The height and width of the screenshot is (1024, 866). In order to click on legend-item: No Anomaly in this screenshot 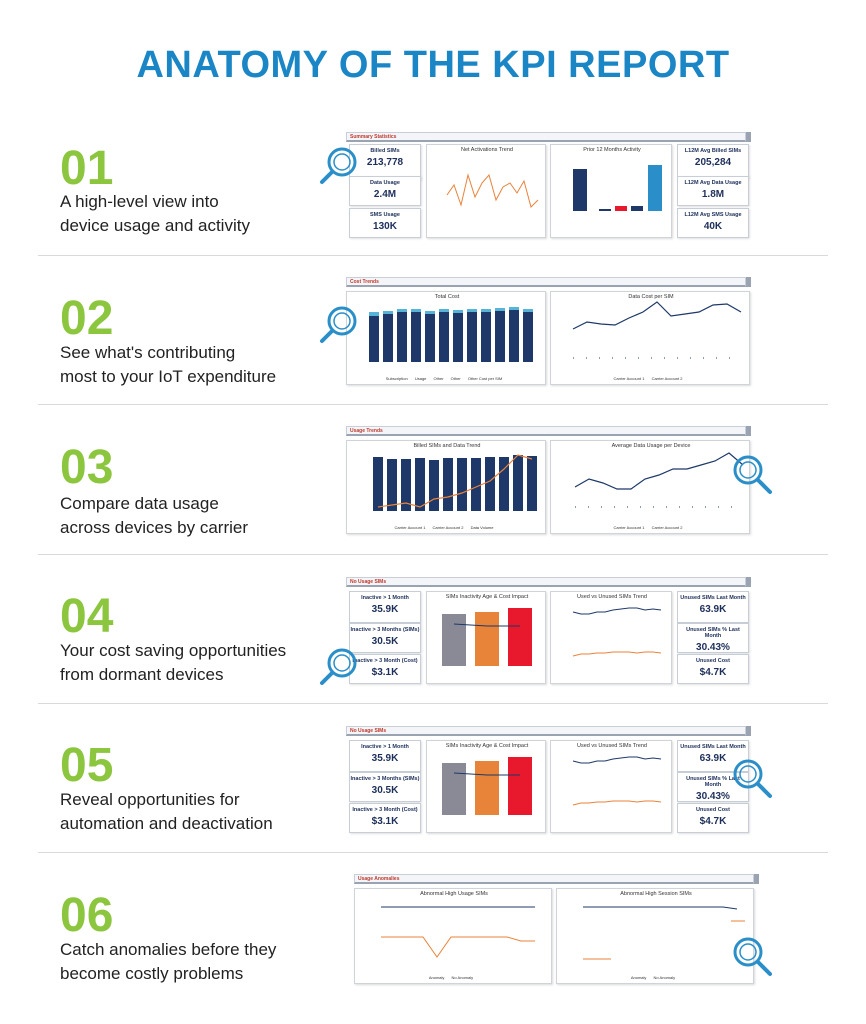, I will do `click(664, 977)`.